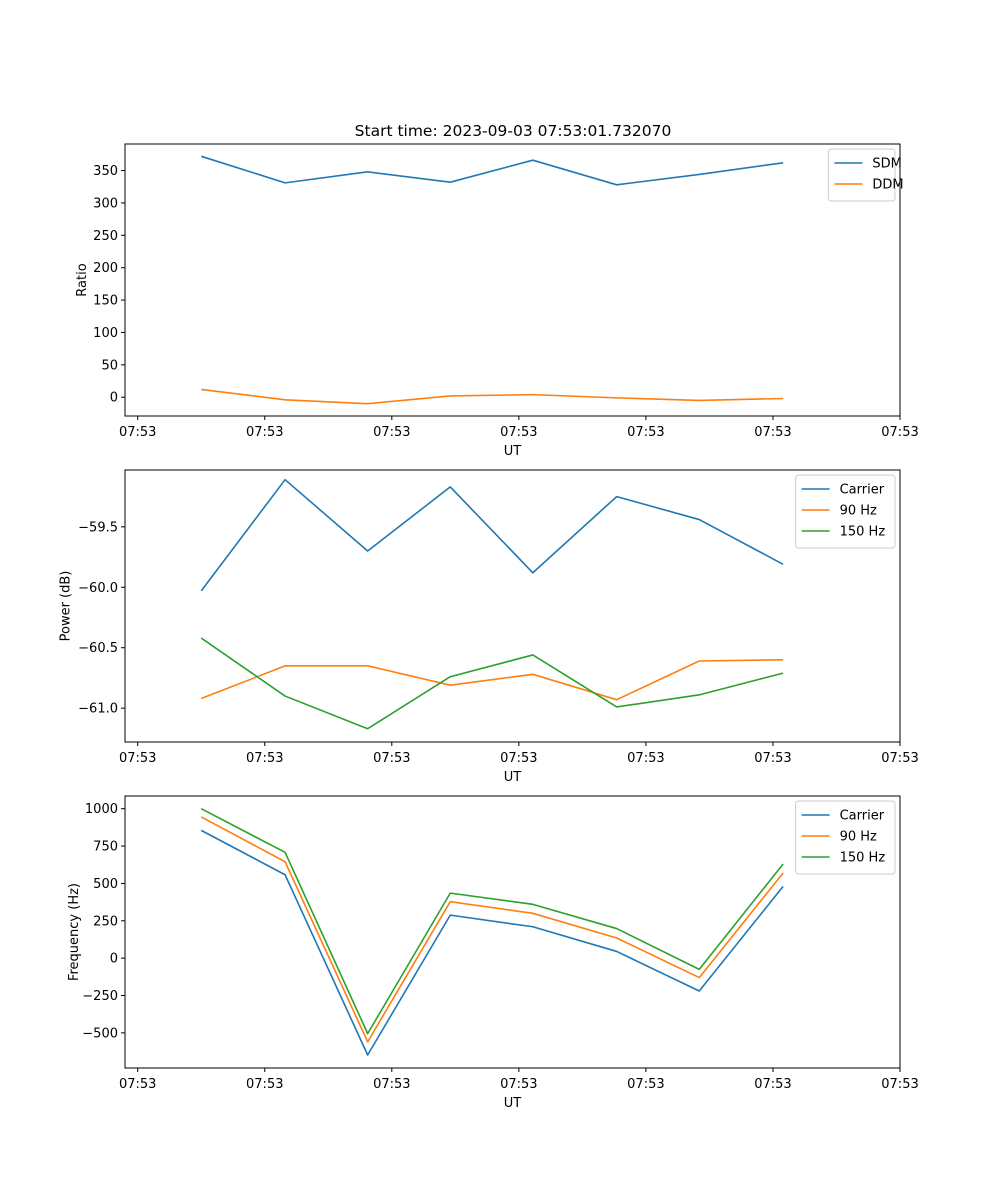 The width and height of the screenshot is (1000, 1200). I want to click on y-tick-label: 300, so click(105, 203).